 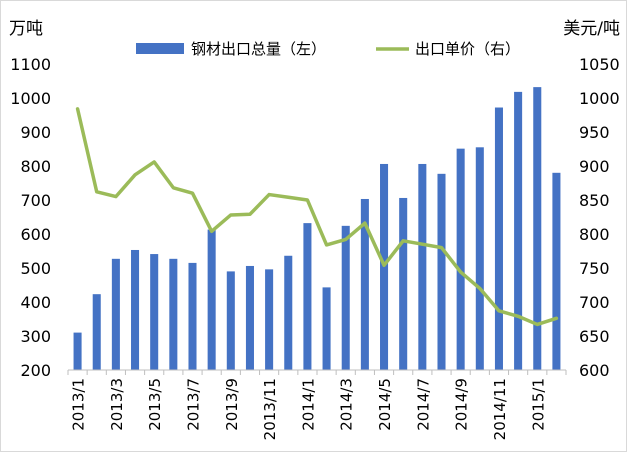 I want to click on left-axis-unit: 万吨, so click(x=26, y=29).